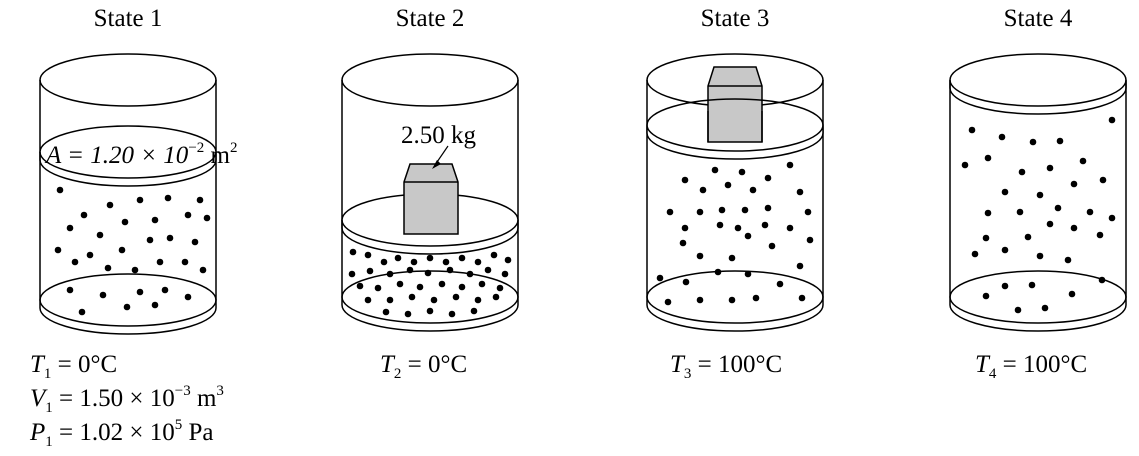 The image size is (1139, 456). Describe the element at coordinates (1038, 67) in the screenshot. I see `cylinder-4-top-rim` at that location.